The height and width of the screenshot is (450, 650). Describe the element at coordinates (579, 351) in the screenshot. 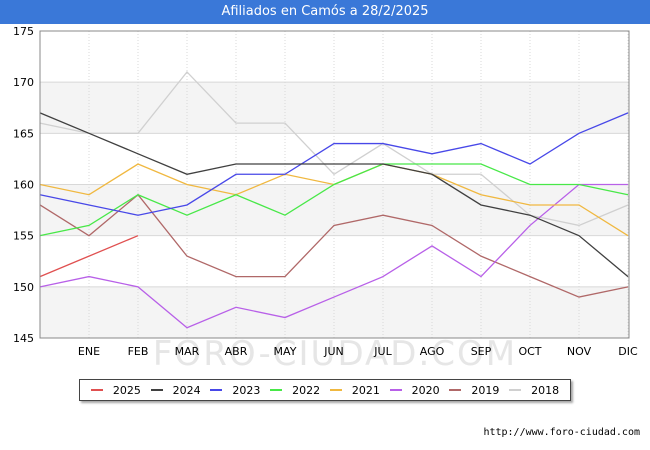

I see `x-tick-label: NOV` at that location.